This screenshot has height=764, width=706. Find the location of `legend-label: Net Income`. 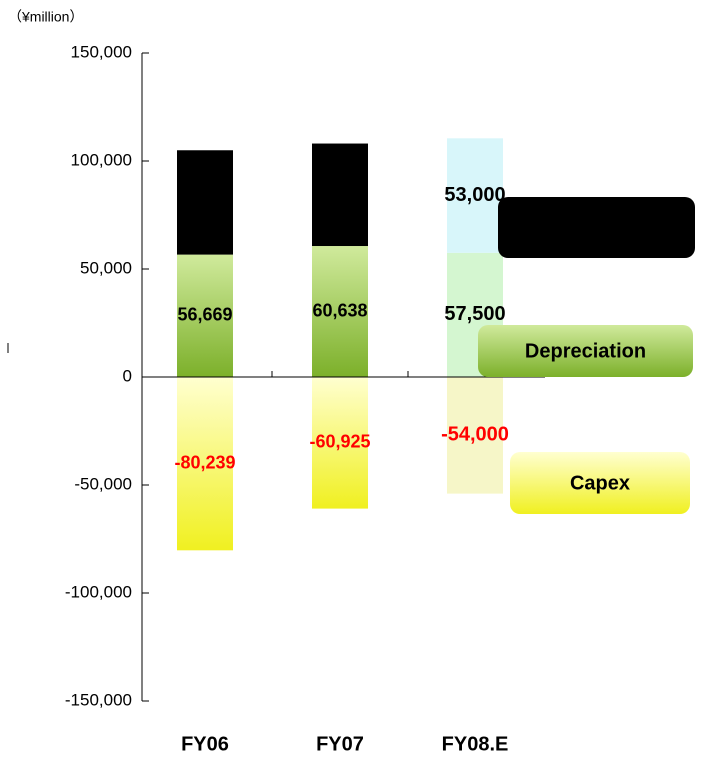

legend-label: Net Income is located at coordinates (597, 228).